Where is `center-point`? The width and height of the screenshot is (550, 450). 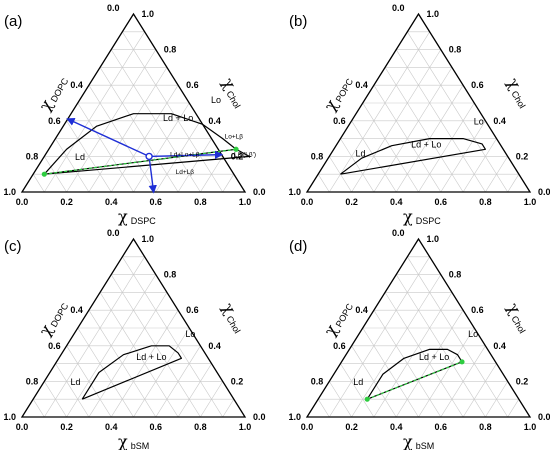
center-point is located at coordinates (149, 156).